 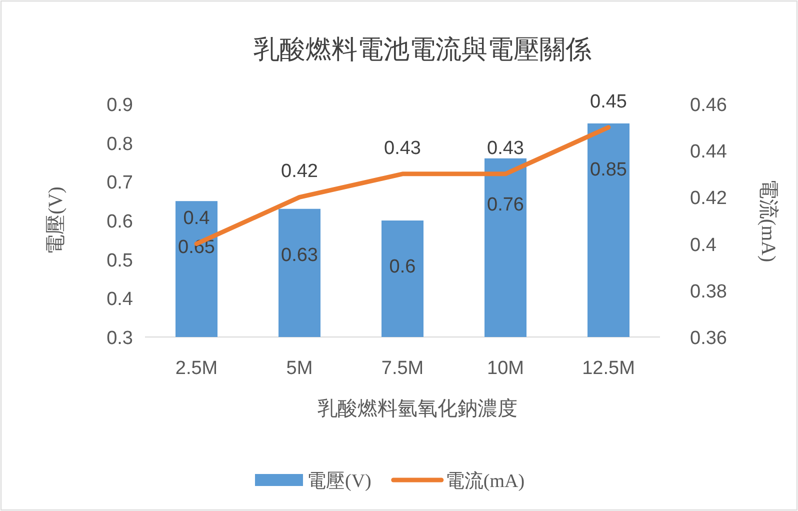 What do you see at coordinates (768, 220) in the screenshot?
I see `y2-axis-title: 電流(mA)` at bounding box center [768, 220].